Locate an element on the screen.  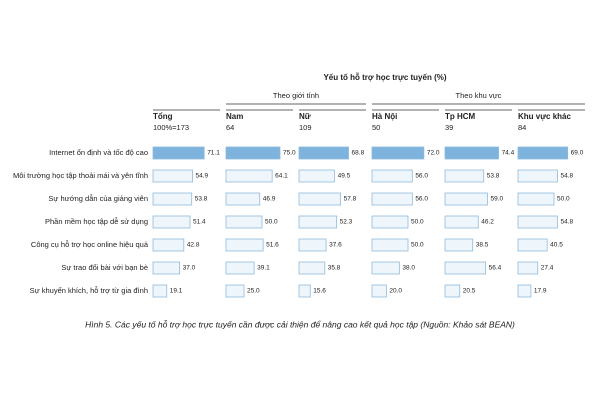
value-label: 75.0 is located at coordinates (289, 153).